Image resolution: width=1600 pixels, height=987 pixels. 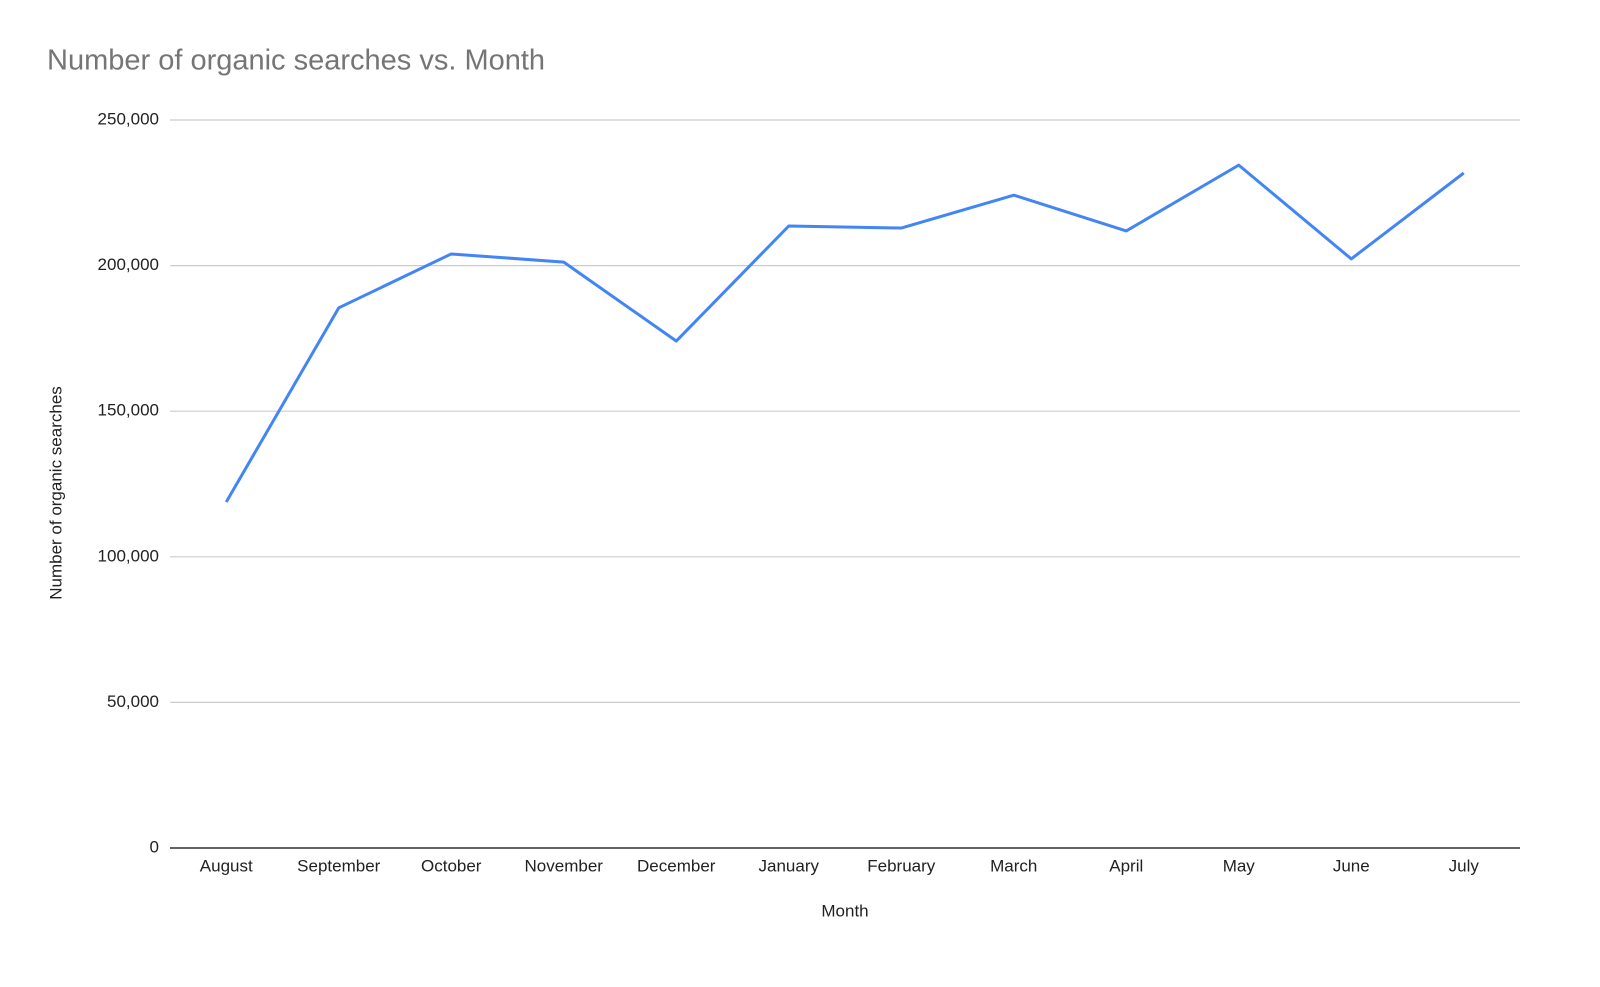 What do you see at coordinates (338, 865) in the screenshot?
I see `x-tick-label: September` at bounding box center [338, 865].